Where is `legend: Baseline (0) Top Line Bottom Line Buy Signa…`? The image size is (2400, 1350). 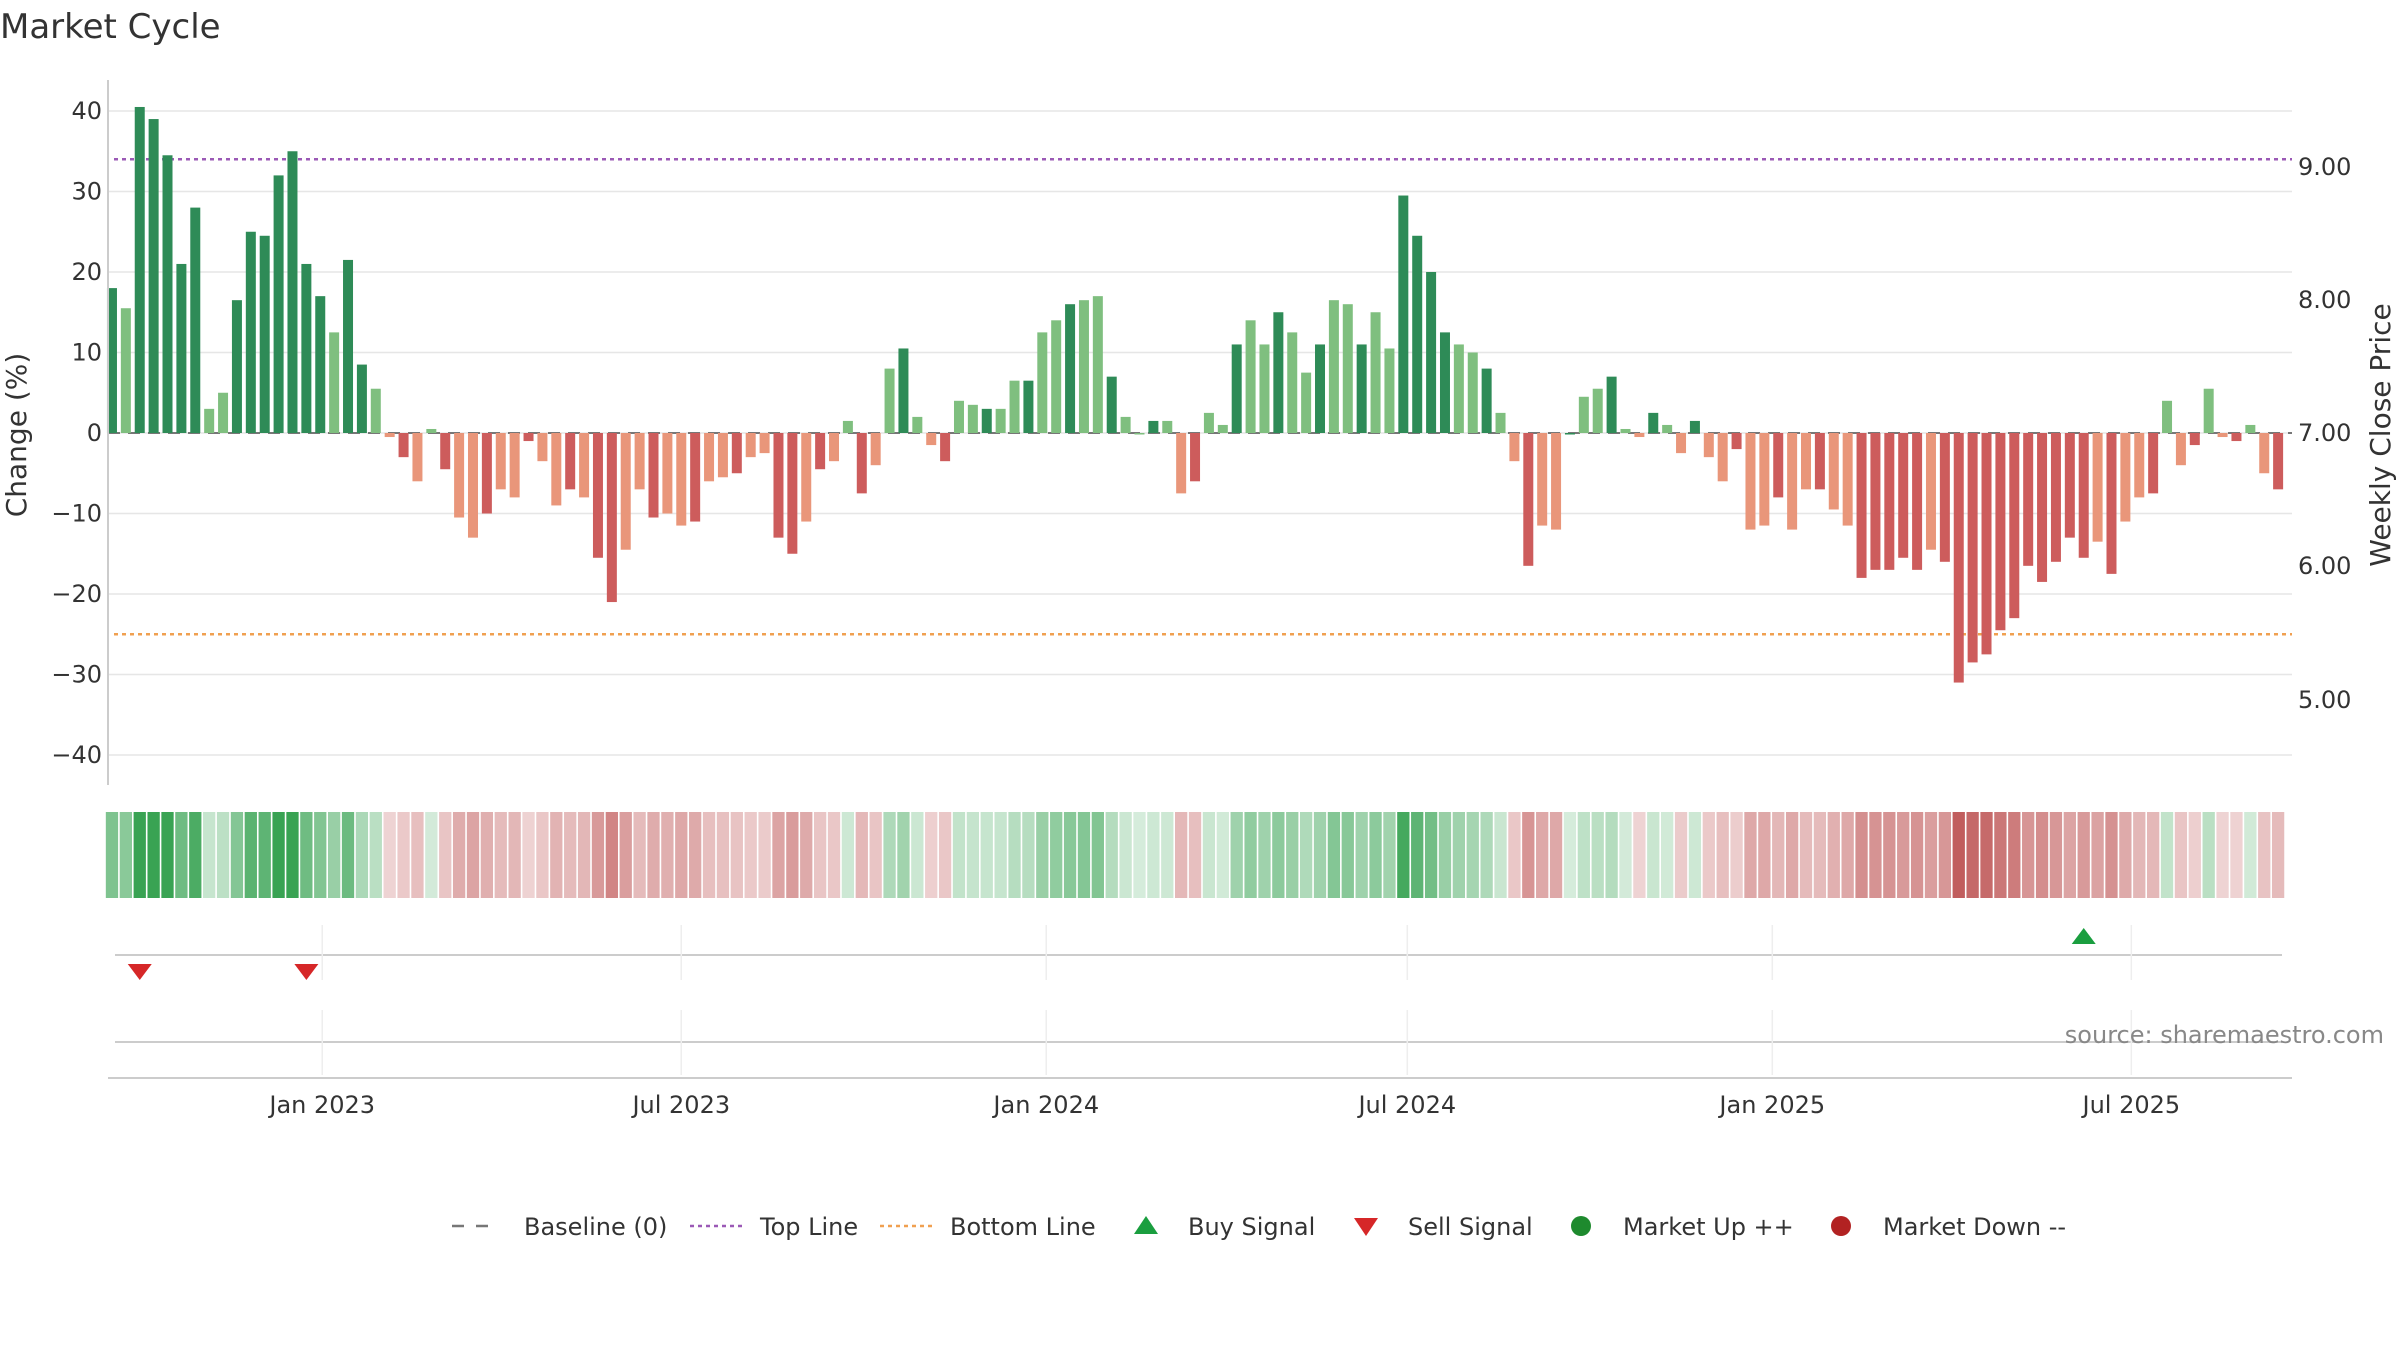
legend: Baseline (0) Top Line Bottom Line Buy Signa… is located at coordinates (1259, 1227).